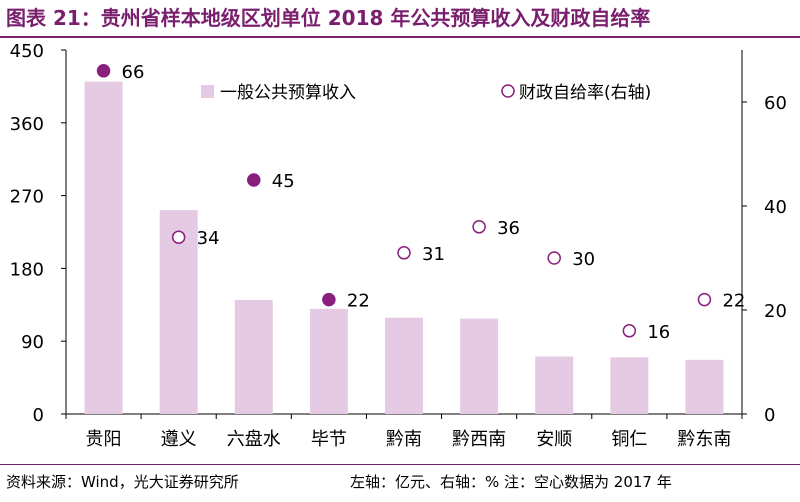 This screenshot has height=502, width=800. Describe the element at coordinates (254, 439) in the screenshot. I see `category-label: 六盘水` at that location.